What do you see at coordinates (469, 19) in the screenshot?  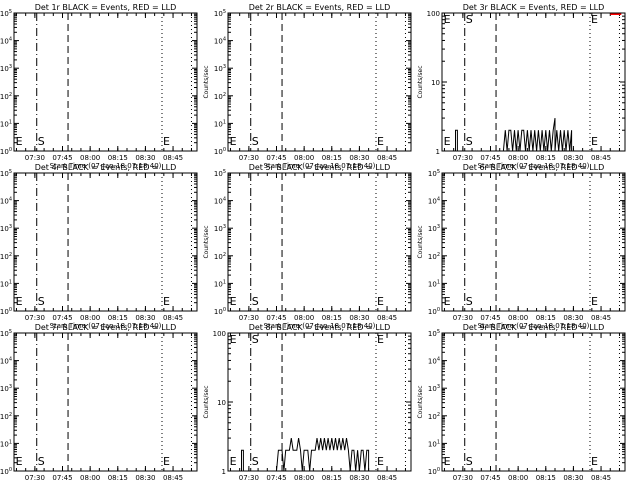 I see `marker-s-top: S` at bounding box center [469, 19].